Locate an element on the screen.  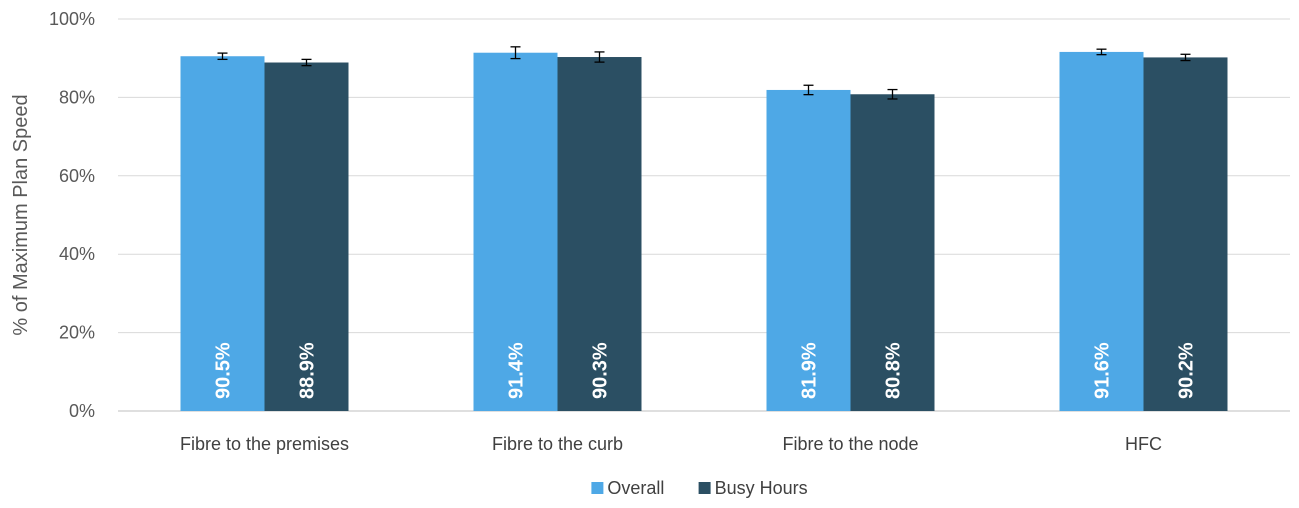
y-tick-label: 80% is located at coordinates (77, 97).